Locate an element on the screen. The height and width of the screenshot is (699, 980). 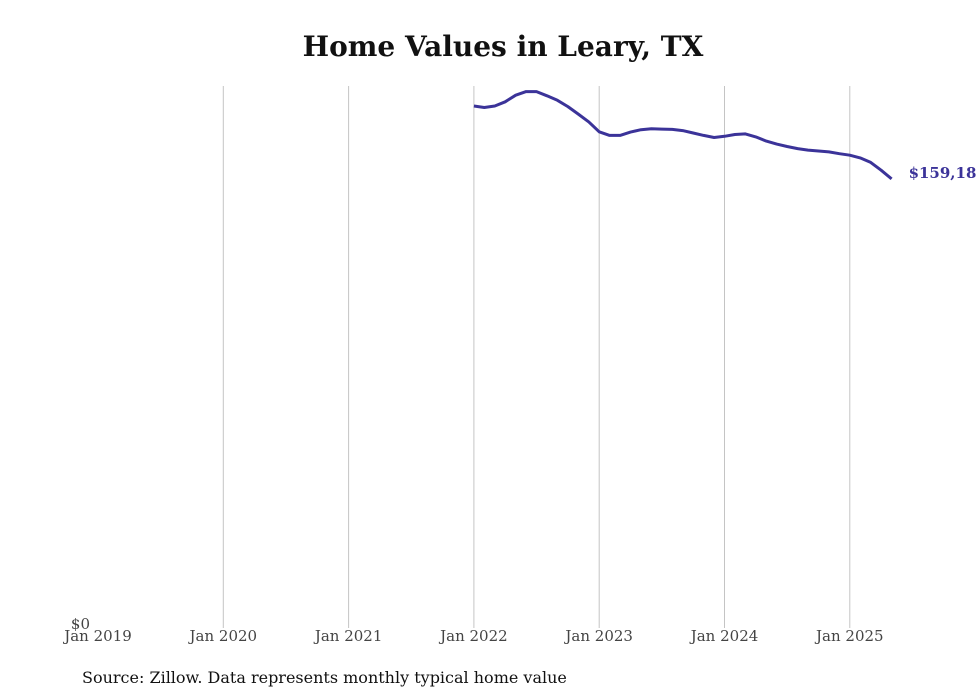
x-tick-label: Jan 2022 is located at coordinates (473, 636).